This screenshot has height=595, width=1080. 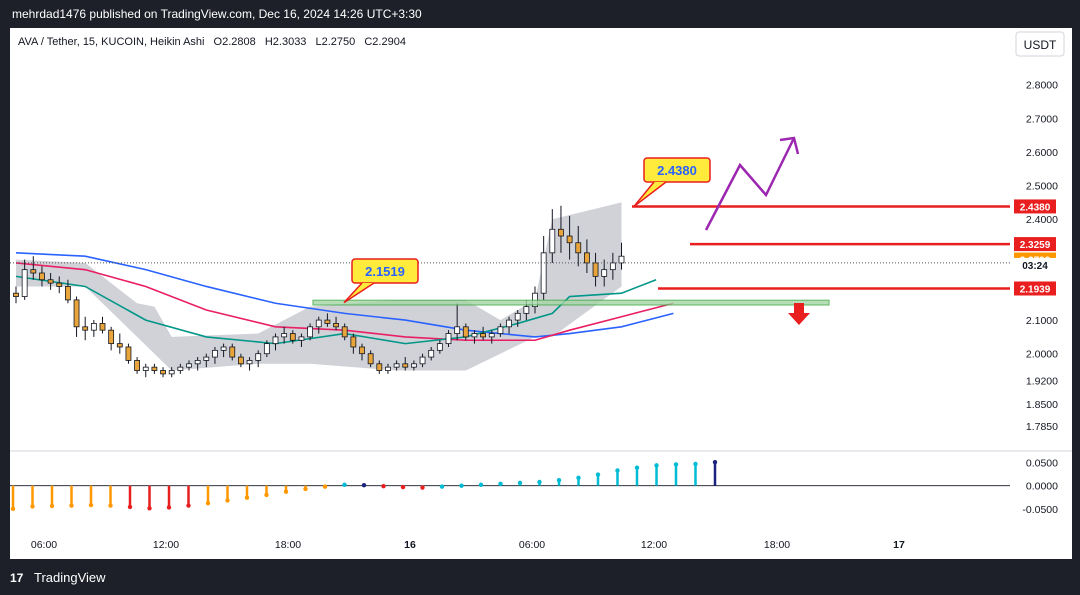 I want to click on tradingview-logo-icon: 17, so click(x=17, y=578).